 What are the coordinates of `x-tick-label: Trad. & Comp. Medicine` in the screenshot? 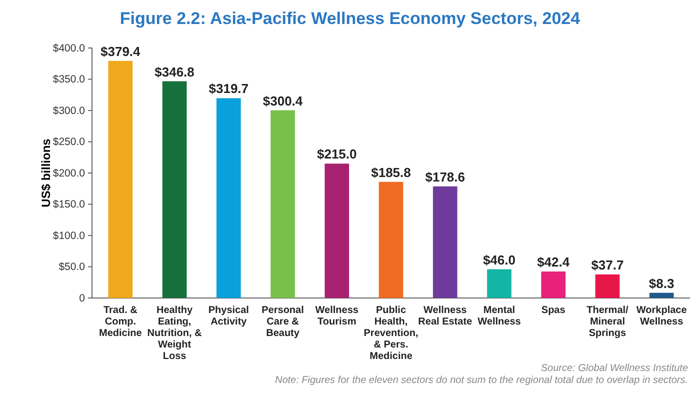 It's located at (120, 322).